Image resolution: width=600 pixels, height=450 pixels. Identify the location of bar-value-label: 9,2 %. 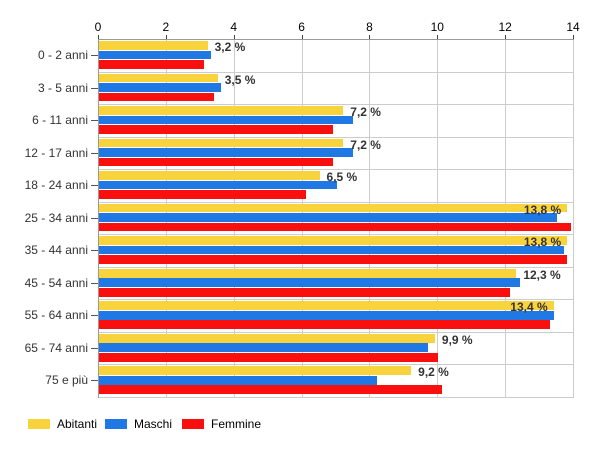
(433, 372).